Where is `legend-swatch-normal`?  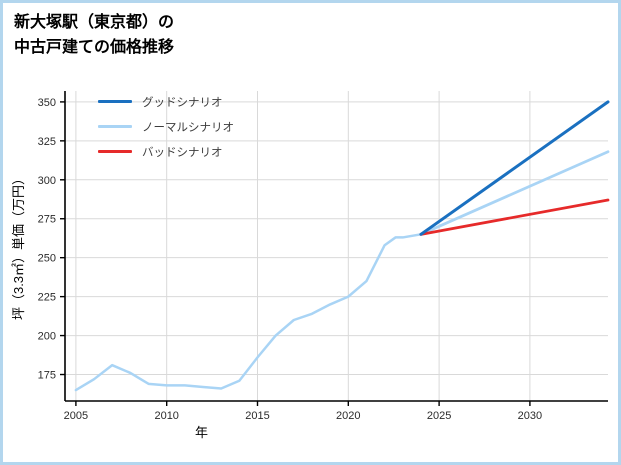 legend-swatch-normal is located at coordinates (115, 126).